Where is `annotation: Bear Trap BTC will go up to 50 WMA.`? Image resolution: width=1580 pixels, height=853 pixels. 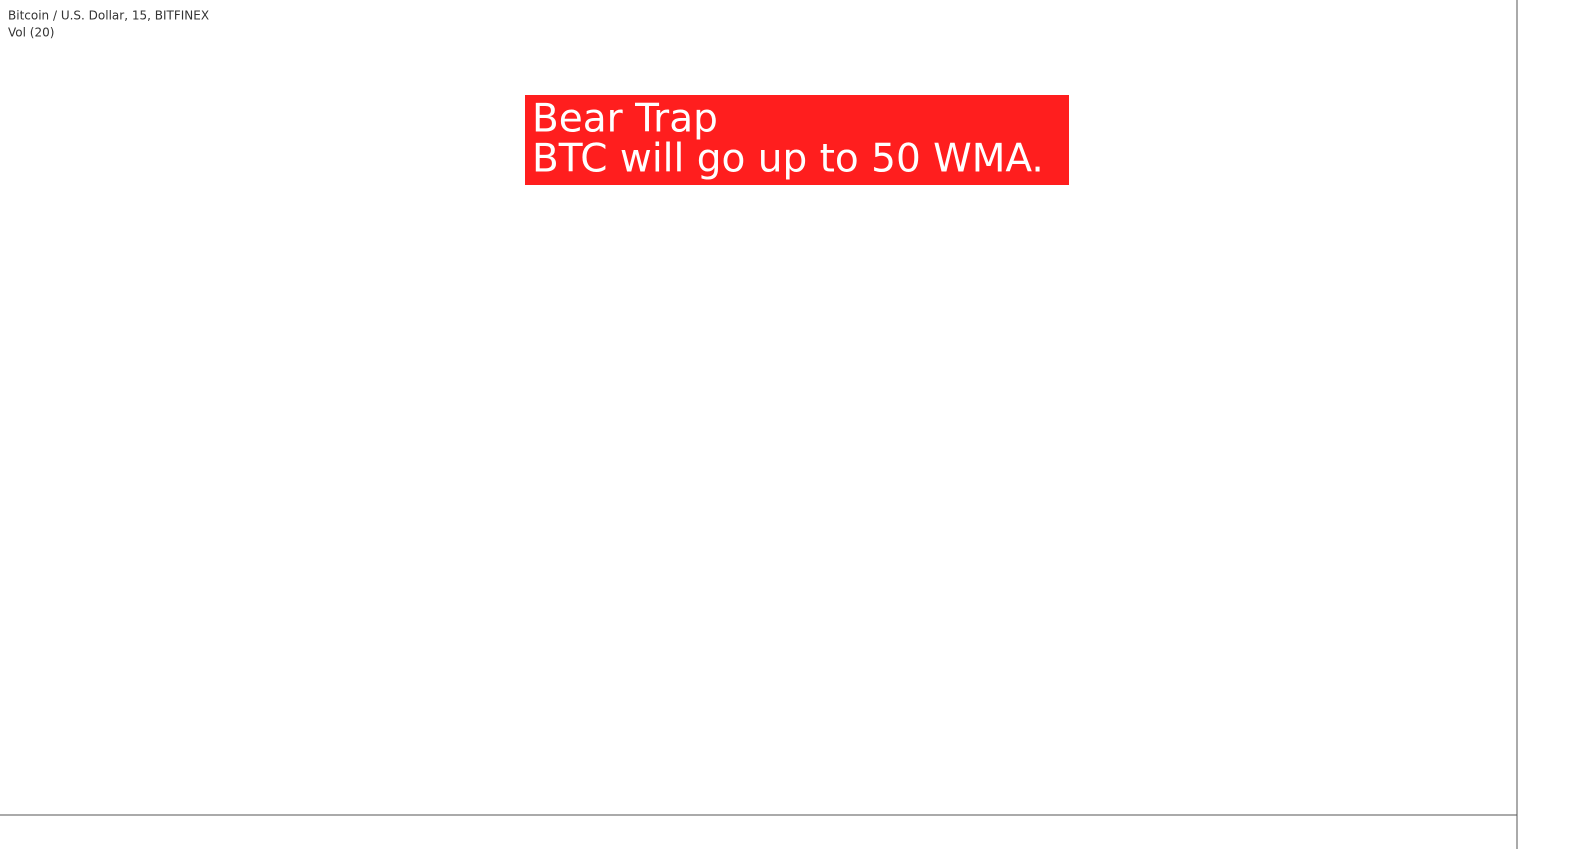 annotation: Bear Trap BTC will go up to 50 WMA. is located at coordinates (797, 140).